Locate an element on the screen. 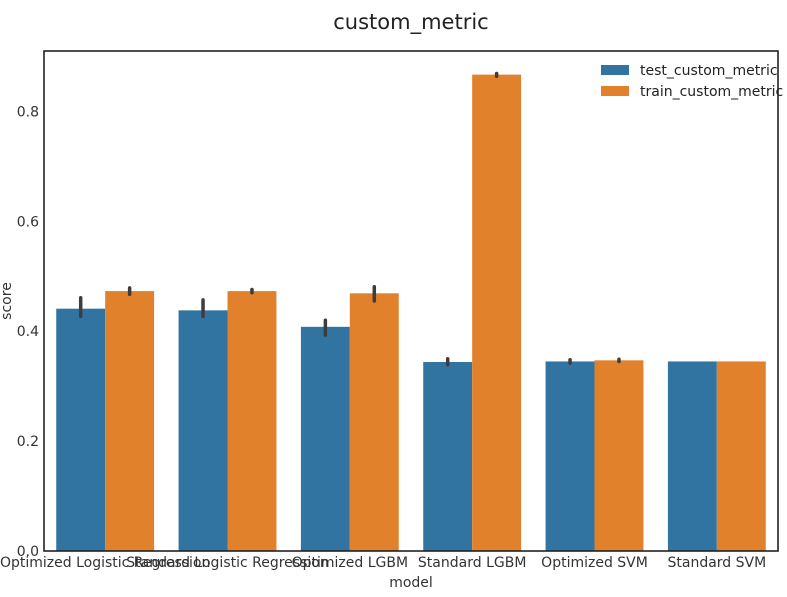 This screenshot has width=787, height=597. x-tick-label-0: Optimized Logistic Regression is located at coordinates (105, 563).